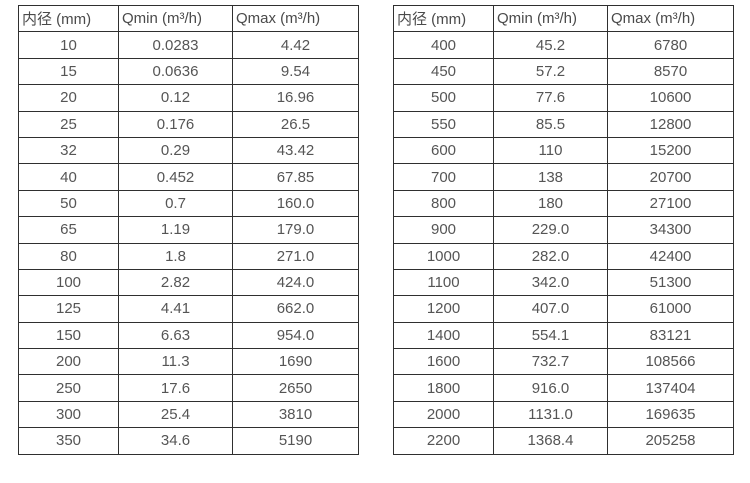 This screenshot has height=483, width=750. Describe the element at coordinates (68, 124) in the screenshot. I see `cell: 25` at that location.